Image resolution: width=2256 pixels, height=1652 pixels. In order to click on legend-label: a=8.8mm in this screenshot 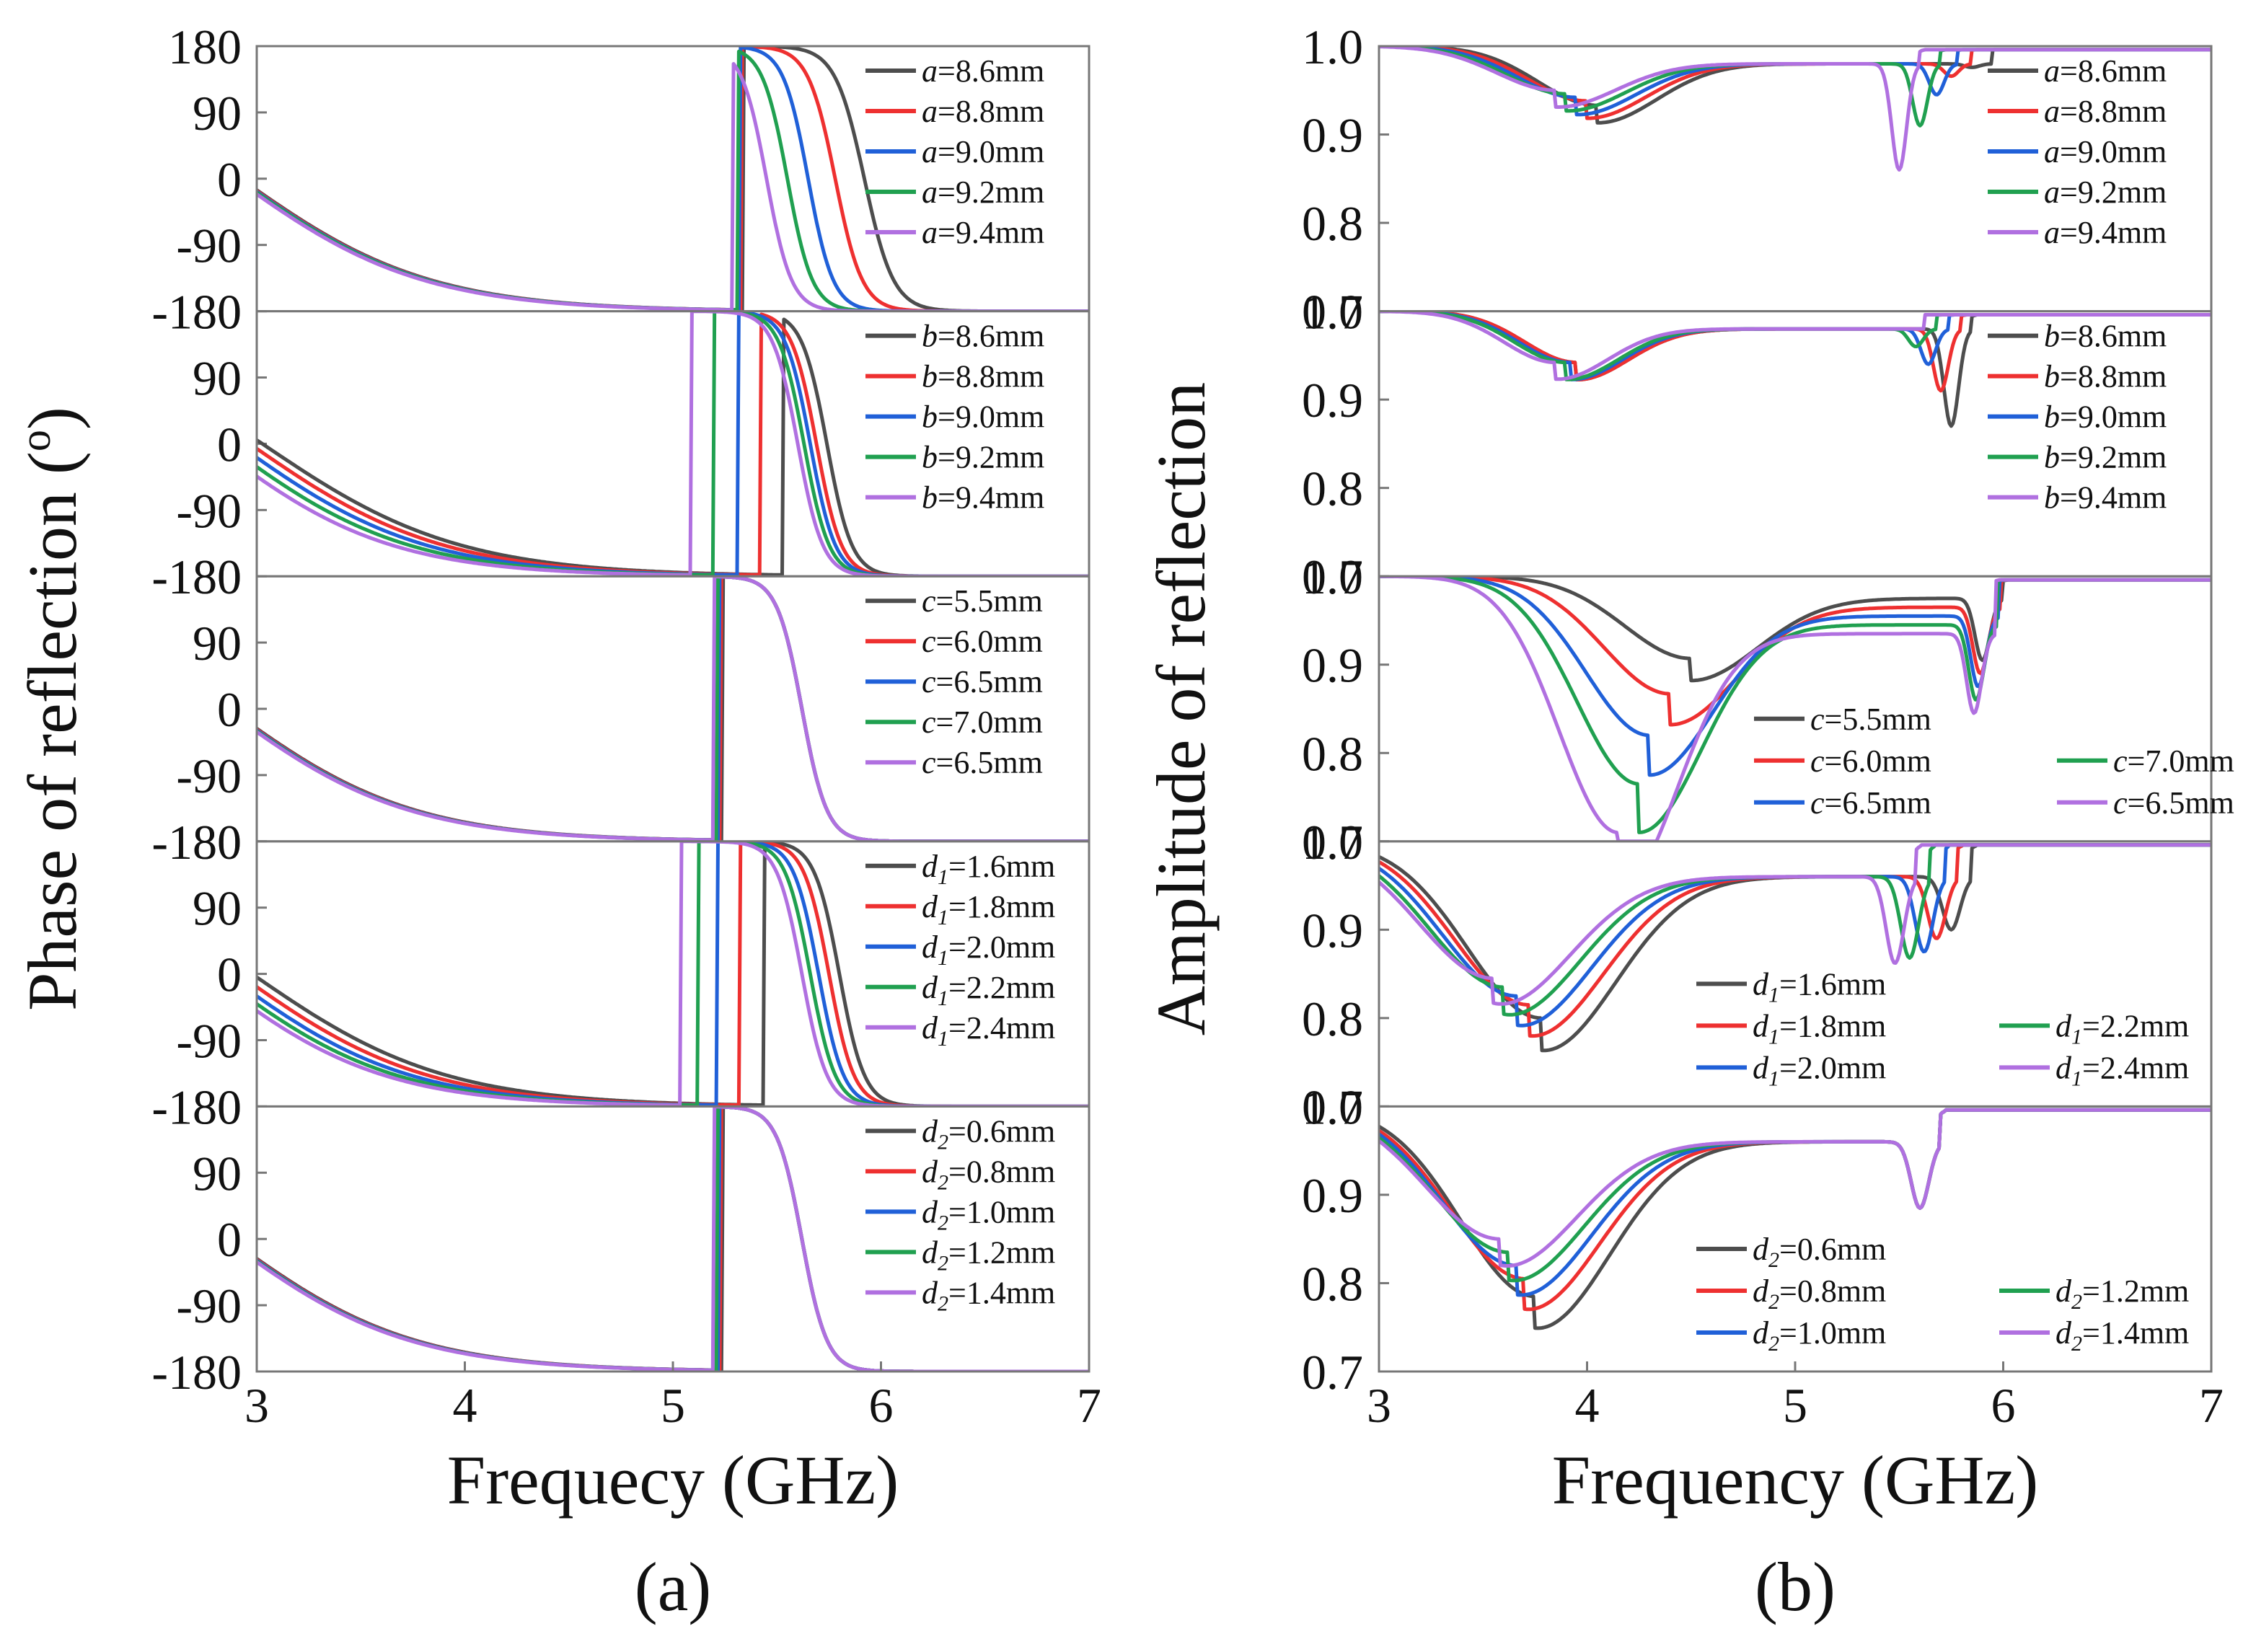, I will do `click(2105, 112)`.